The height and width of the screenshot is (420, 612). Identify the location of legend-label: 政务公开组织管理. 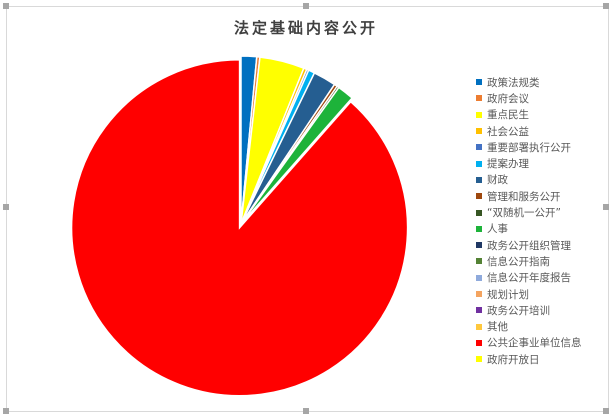
(529, 245).